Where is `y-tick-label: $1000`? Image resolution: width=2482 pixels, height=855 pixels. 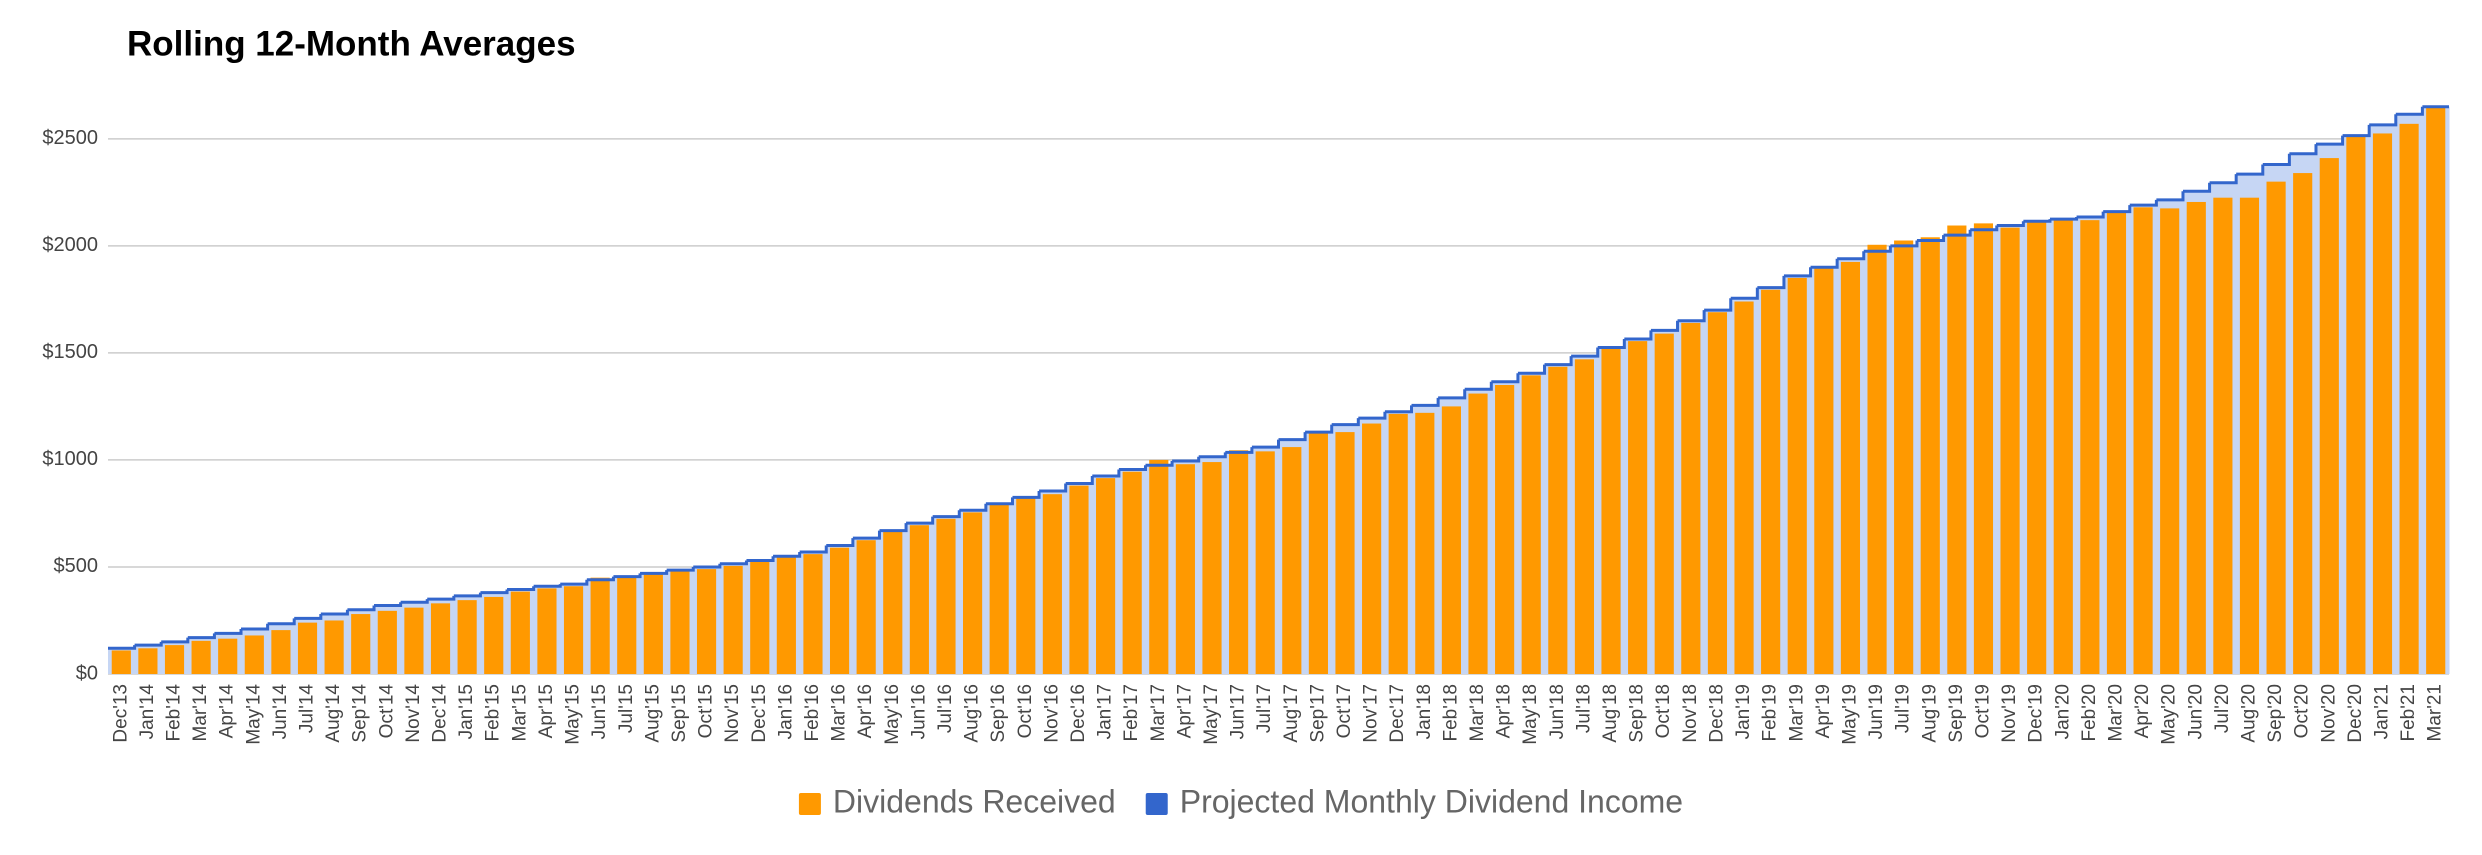
y-tick-label: $1000 is located at coordinates (70, 459).